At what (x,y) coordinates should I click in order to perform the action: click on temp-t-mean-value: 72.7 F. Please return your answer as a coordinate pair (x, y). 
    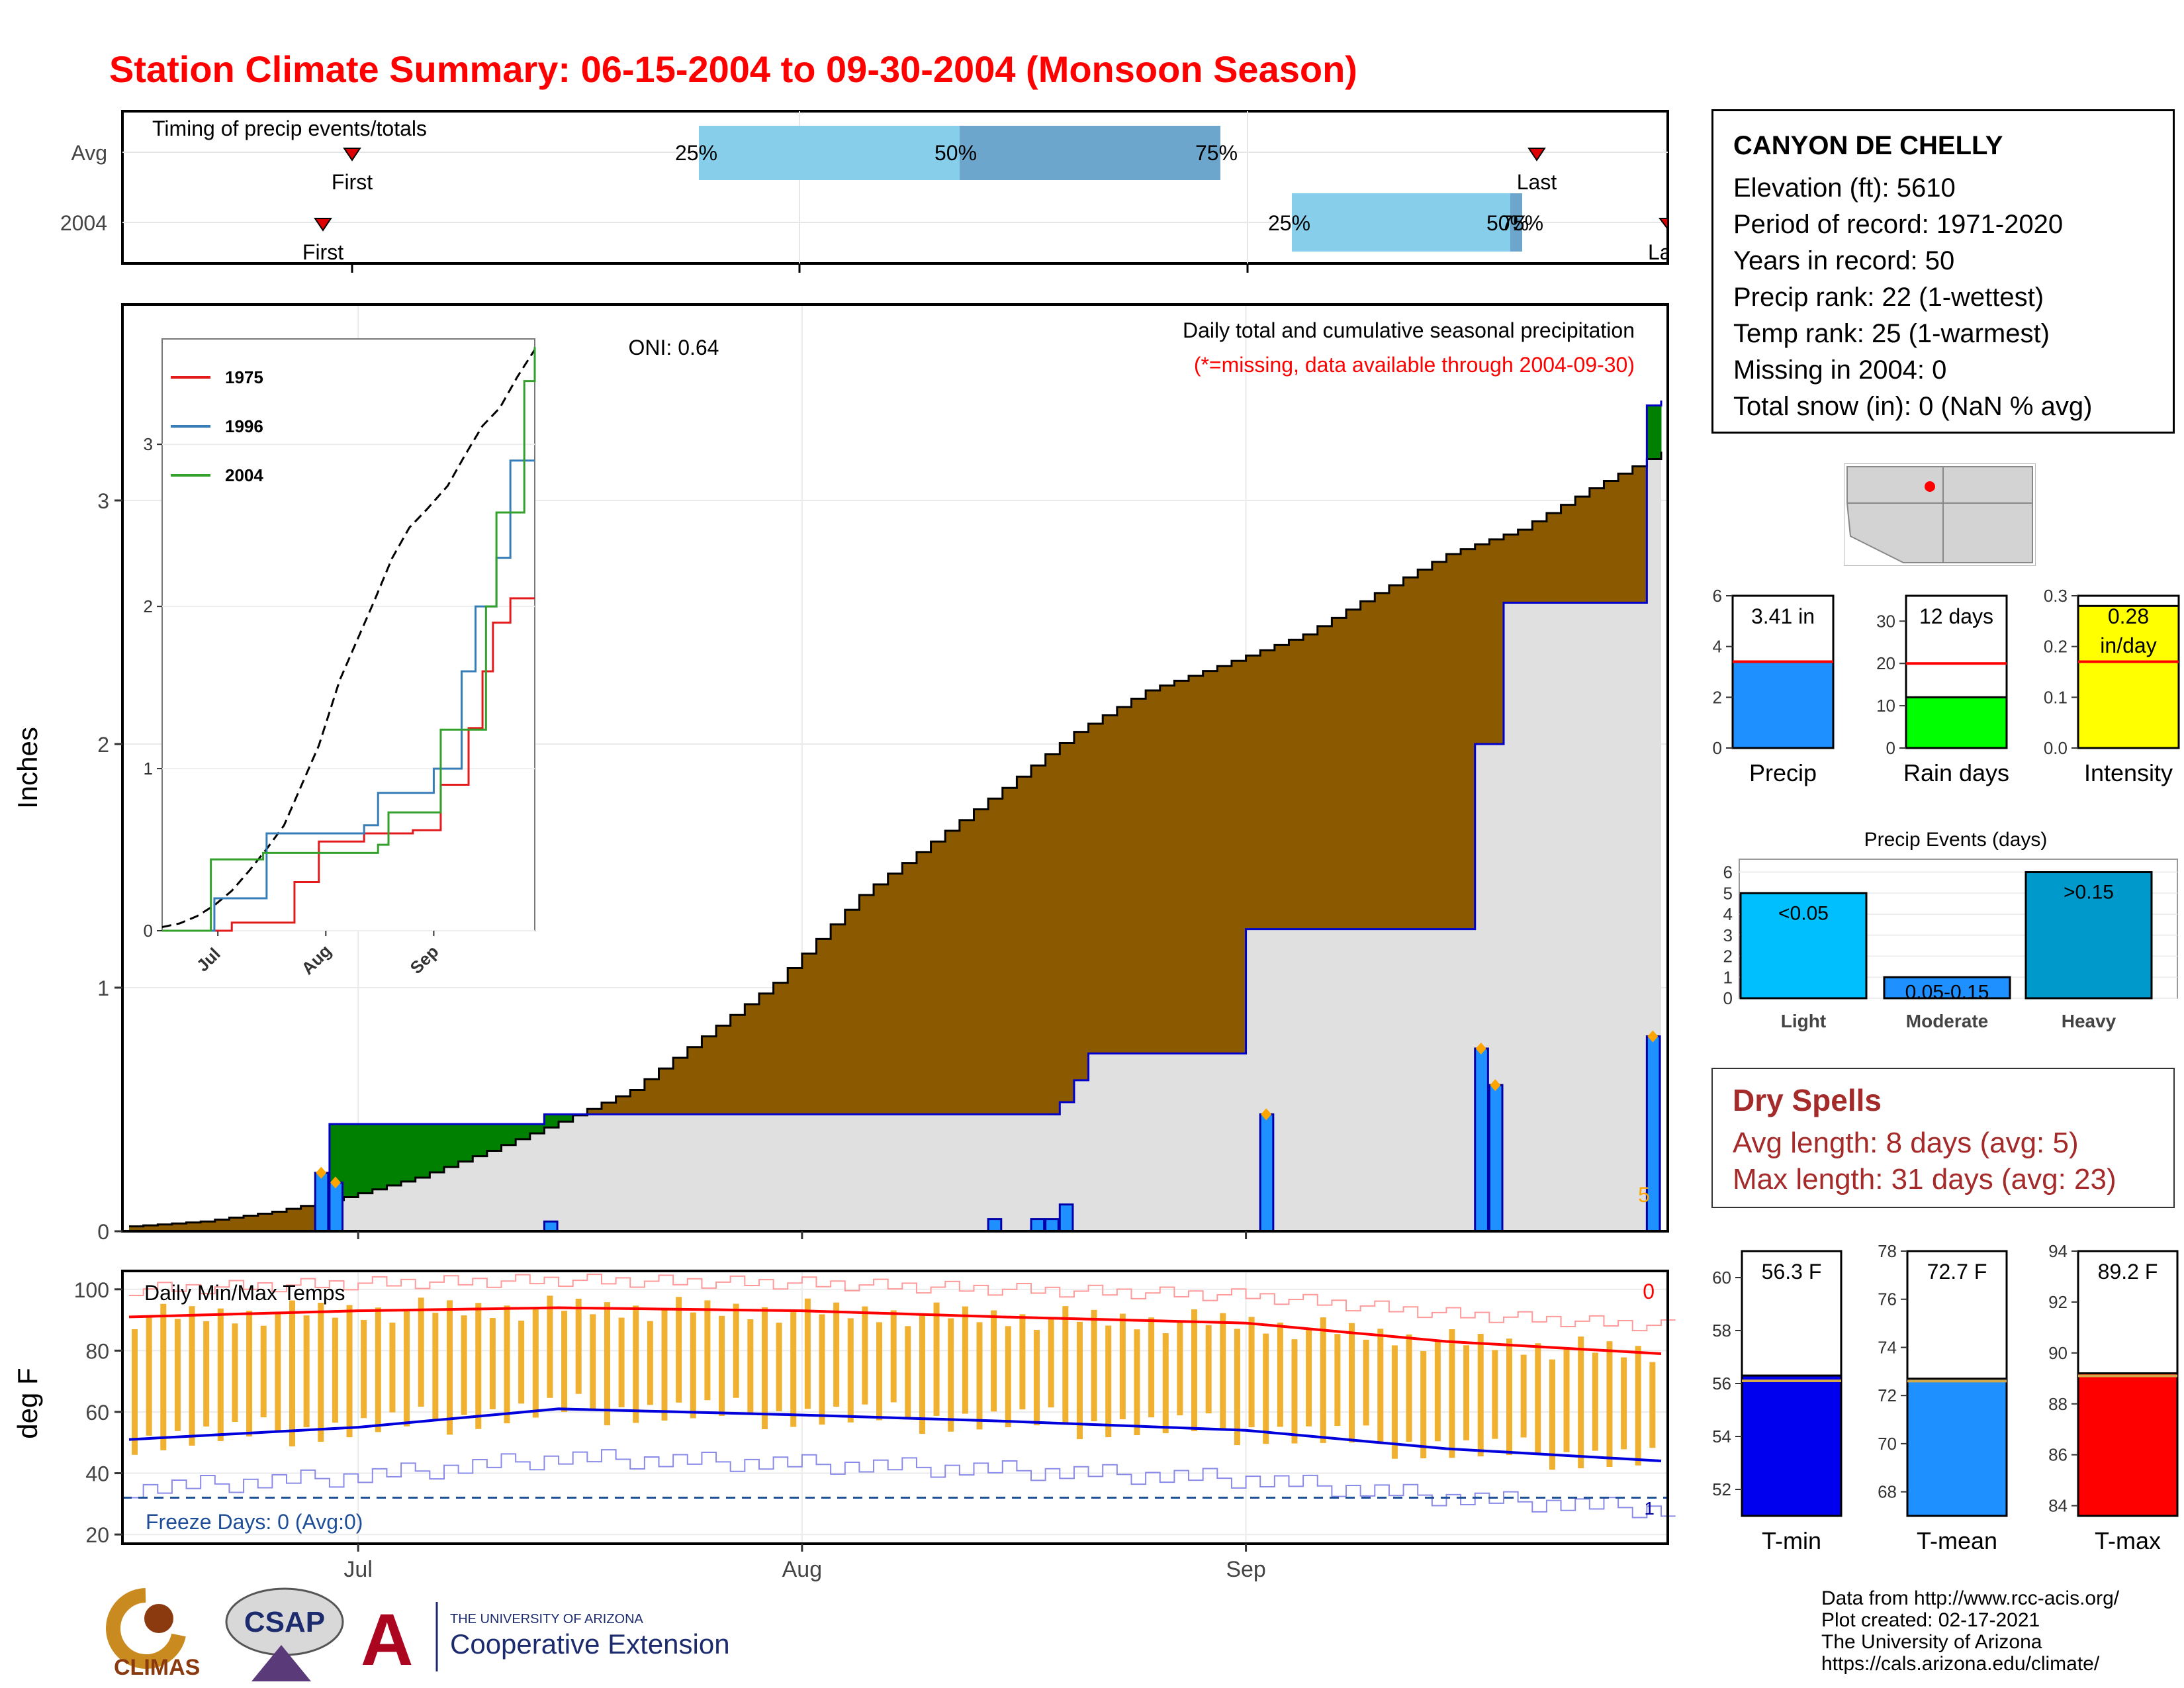
    Looking at the image, I should click on (1957, 1272).